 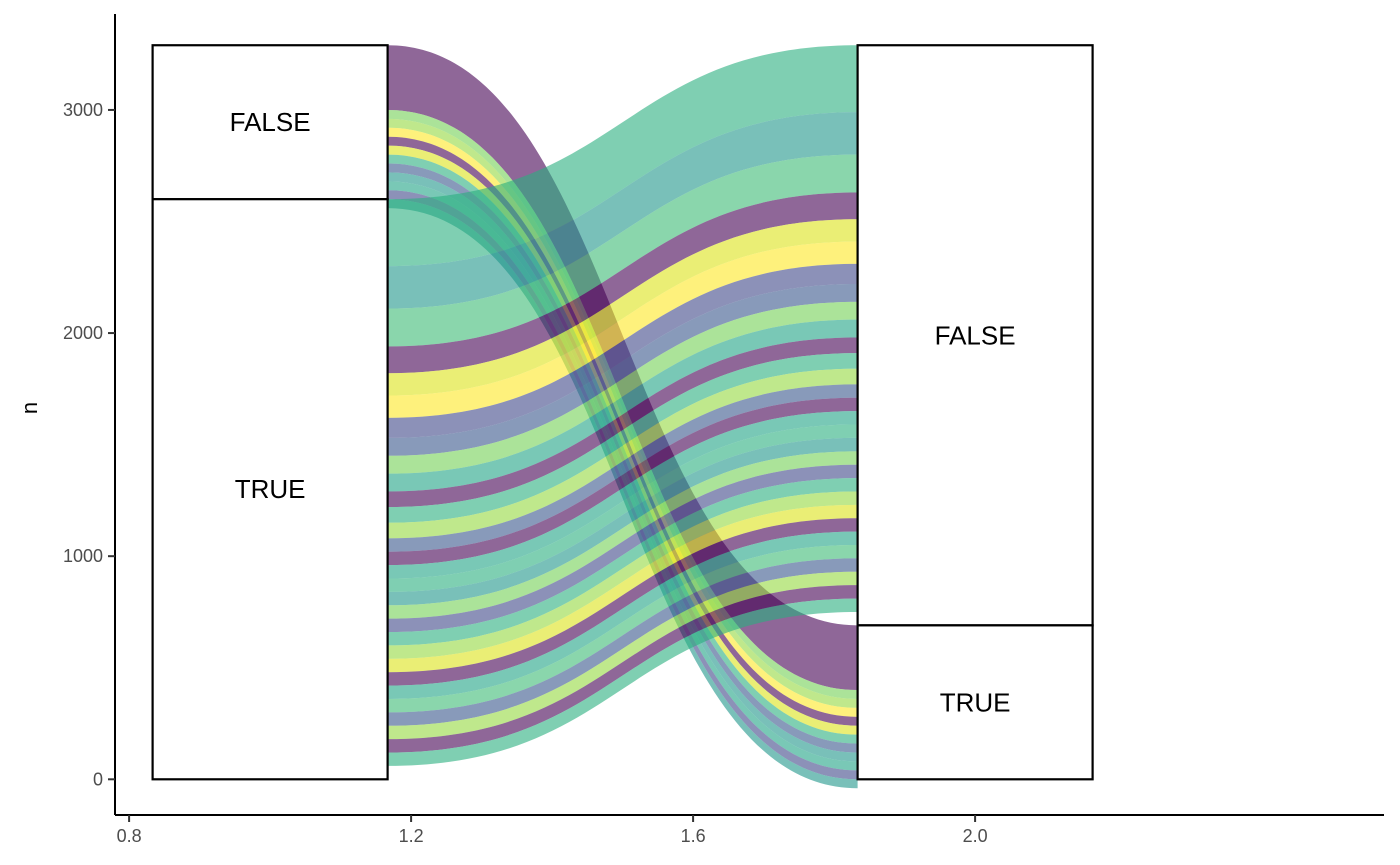 What do you see at coordinates (29, 408) in the screenshot?
I see `y-axis-title: n` at bounding box center [29, 408].